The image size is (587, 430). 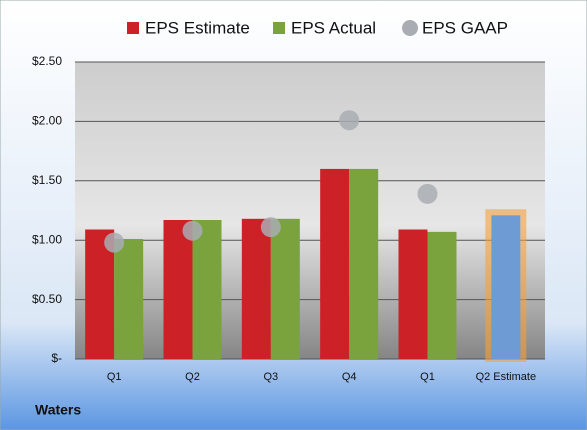 I want to click on x-tick-label: Q2 Estimate, so click(x=506, y=377).